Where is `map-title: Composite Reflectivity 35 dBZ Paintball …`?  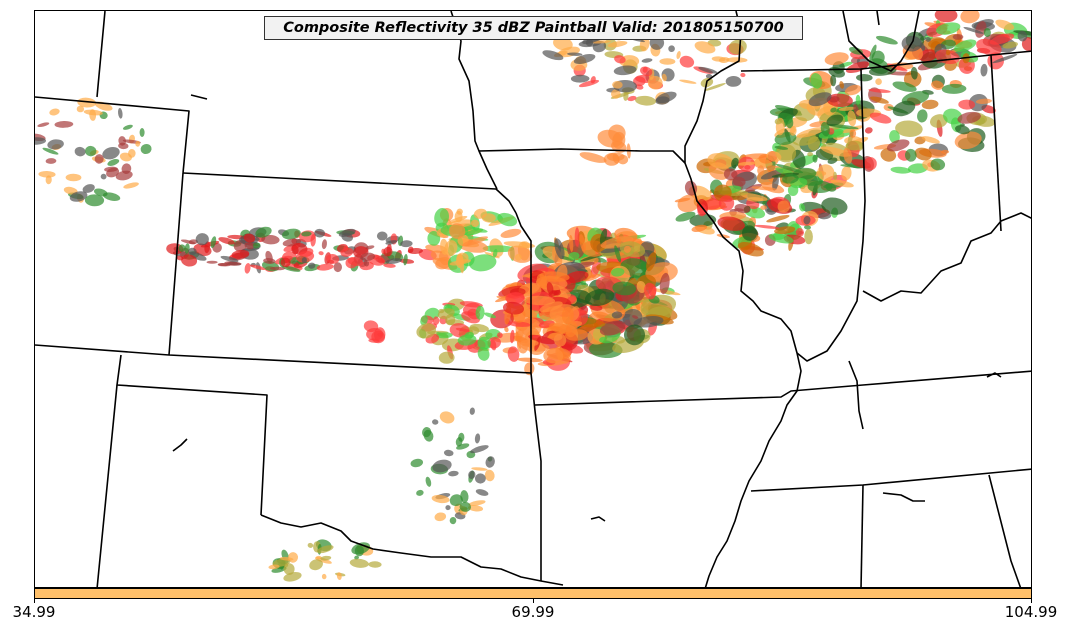
map-title: Composite Reflectivity 35 dBZ Paintball … is located at coordinates (533, 28).